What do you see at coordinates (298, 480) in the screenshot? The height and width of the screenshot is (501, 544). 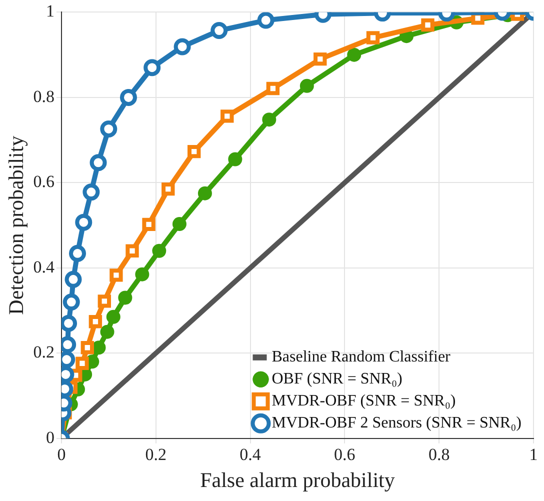 I see `x-axis-title: False alarm probability` at bounding box center [298, 480].